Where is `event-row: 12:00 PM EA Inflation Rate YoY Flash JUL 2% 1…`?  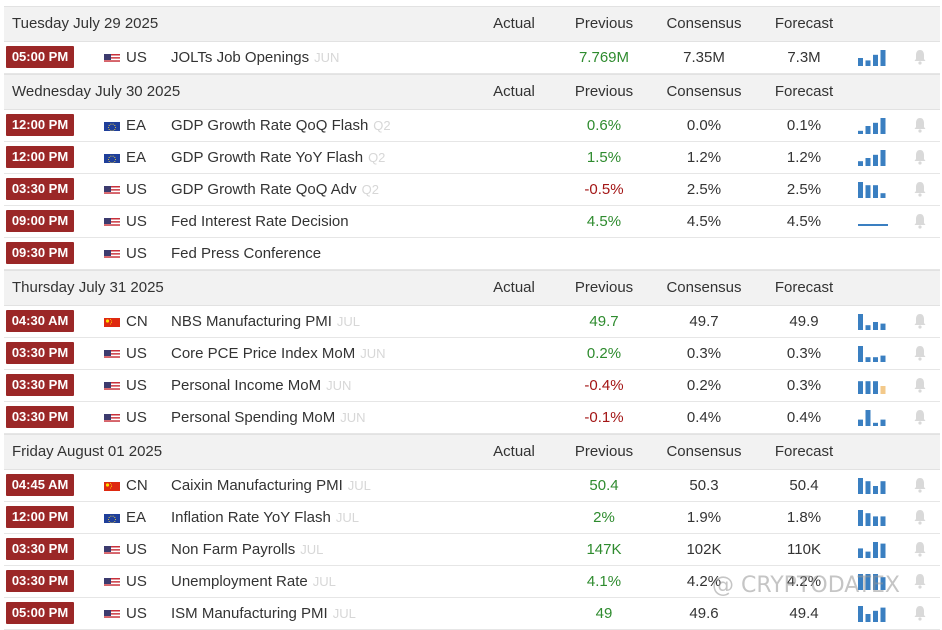
event-row: 12:00 PM EA Inflation Rate YoY Flash JUL 2% 1… is located at coordinates (472, 518).